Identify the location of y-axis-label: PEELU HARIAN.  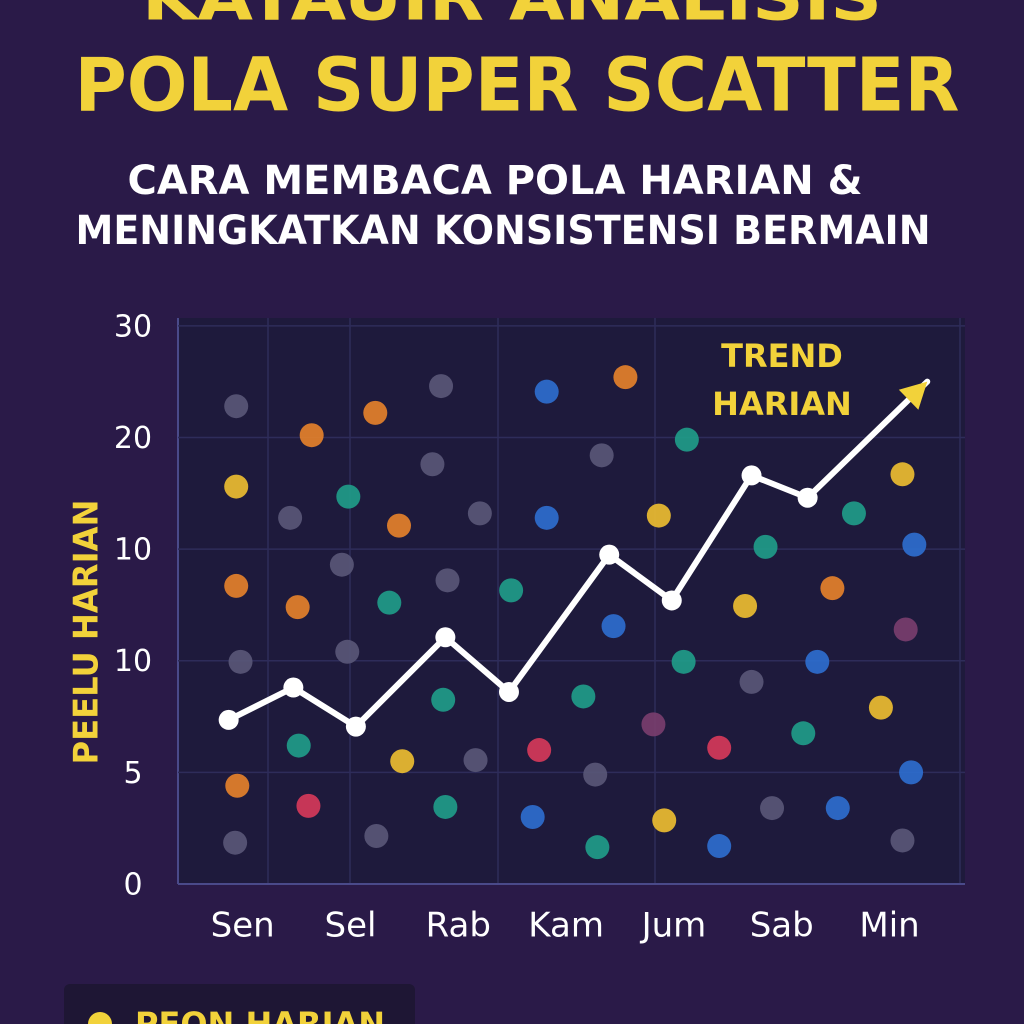
(87, 632).